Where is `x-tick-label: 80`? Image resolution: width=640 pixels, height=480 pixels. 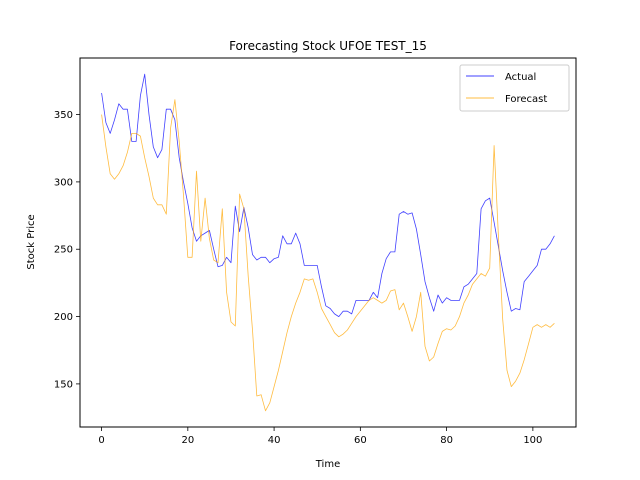
x-tick-label: 80 is located at coordinates (446, 440).